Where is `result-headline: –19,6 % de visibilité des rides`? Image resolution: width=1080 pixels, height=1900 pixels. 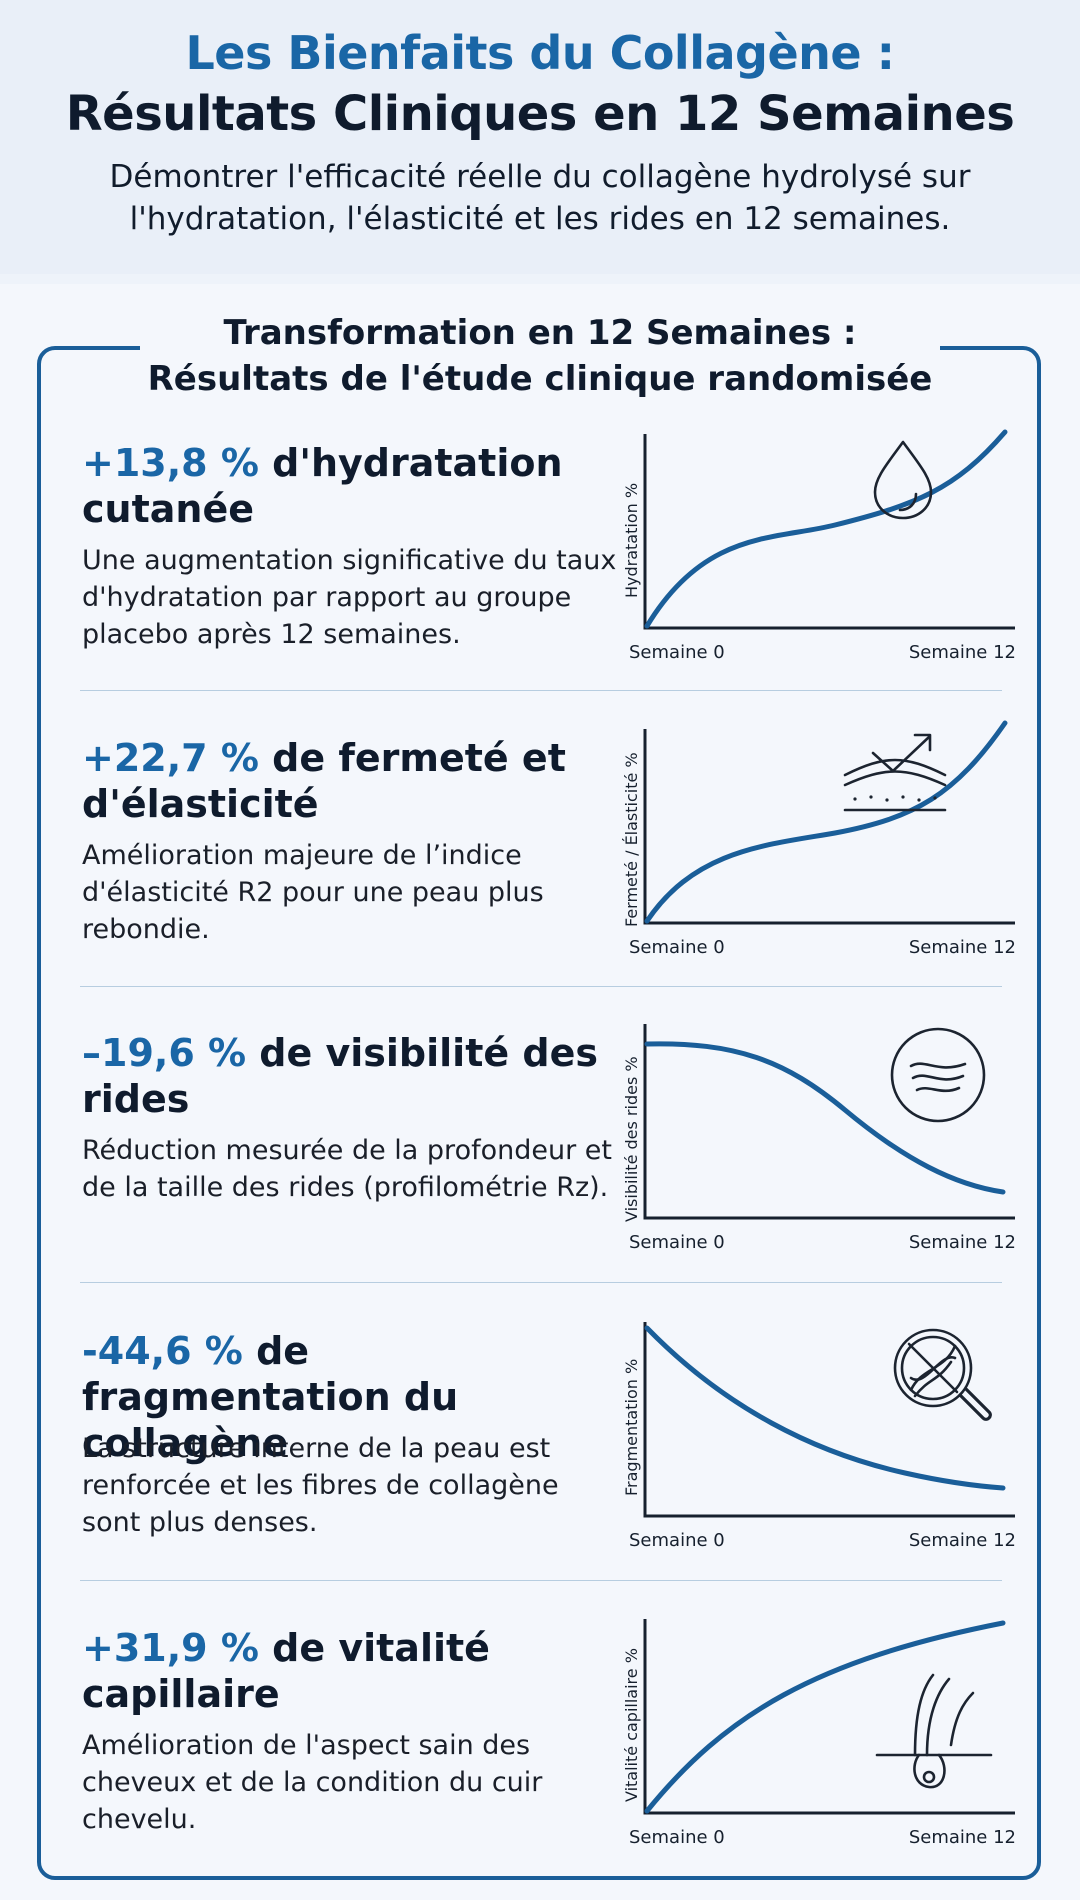
result-headline: –19,6 % de visibilité des rides is located at coordinates (352, 1076).